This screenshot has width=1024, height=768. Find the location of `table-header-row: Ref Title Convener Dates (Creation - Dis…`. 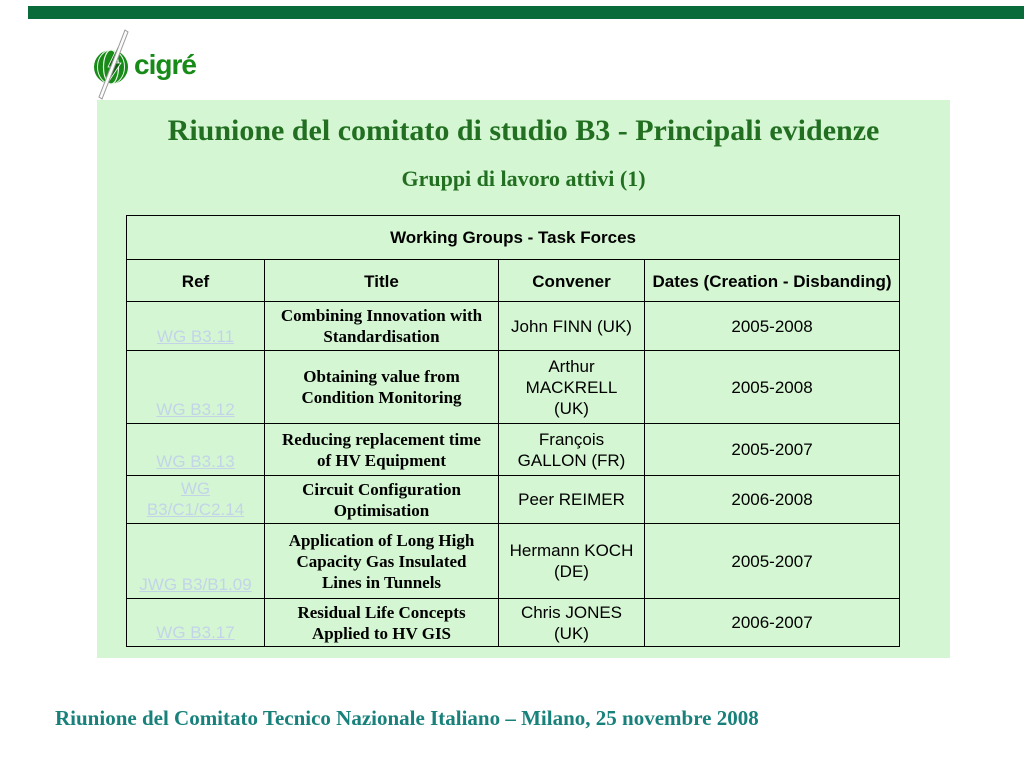

table-header-row: Ref Title Convener Dates (Creation - Dis… is located at coordinates (513, 280).